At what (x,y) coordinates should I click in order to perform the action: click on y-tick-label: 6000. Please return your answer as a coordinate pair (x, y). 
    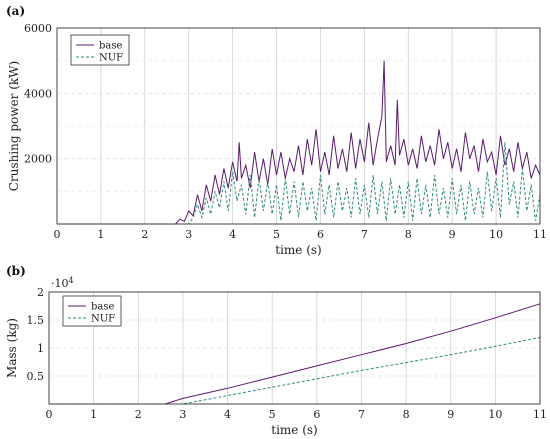
    Looking at the image, I should click on (38, 28).